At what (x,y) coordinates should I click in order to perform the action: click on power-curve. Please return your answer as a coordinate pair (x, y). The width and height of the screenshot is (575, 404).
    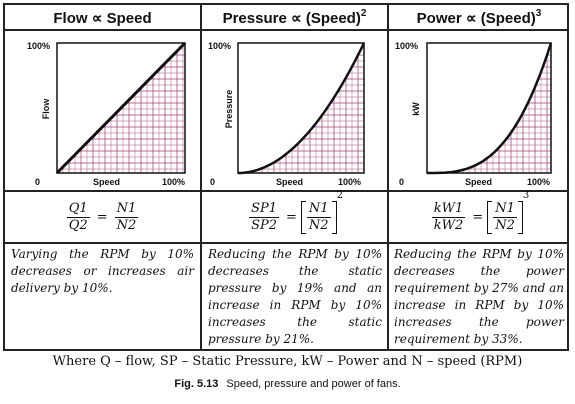
    Looking at the image, I should click on (490, 108).